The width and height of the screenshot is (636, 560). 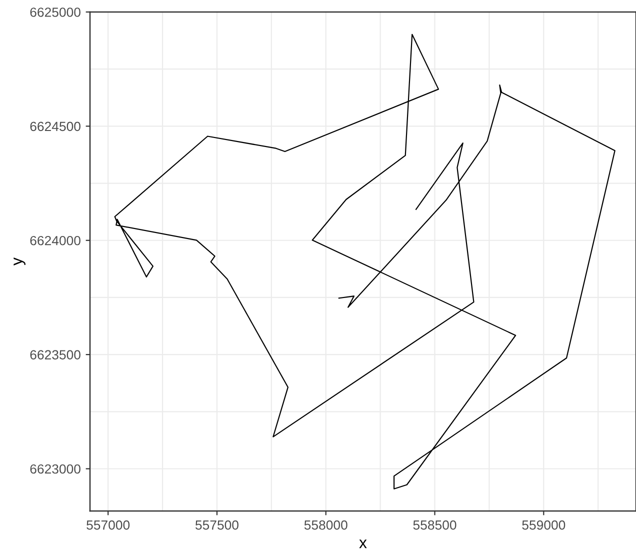 I want to click on y-tick-label: 6623000, so click(x=55, y=469).